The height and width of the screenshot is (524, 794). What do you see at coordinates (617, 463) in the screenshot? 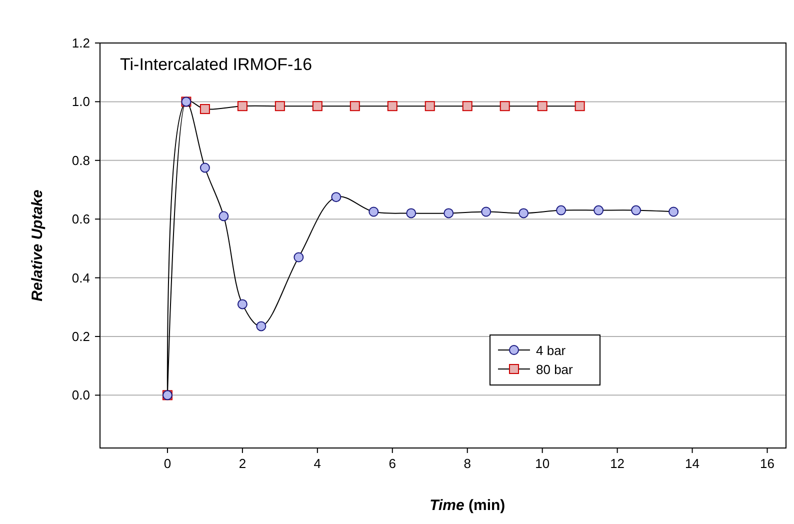
I see `x-tick-label: 12` at bounding box center [617, 463].